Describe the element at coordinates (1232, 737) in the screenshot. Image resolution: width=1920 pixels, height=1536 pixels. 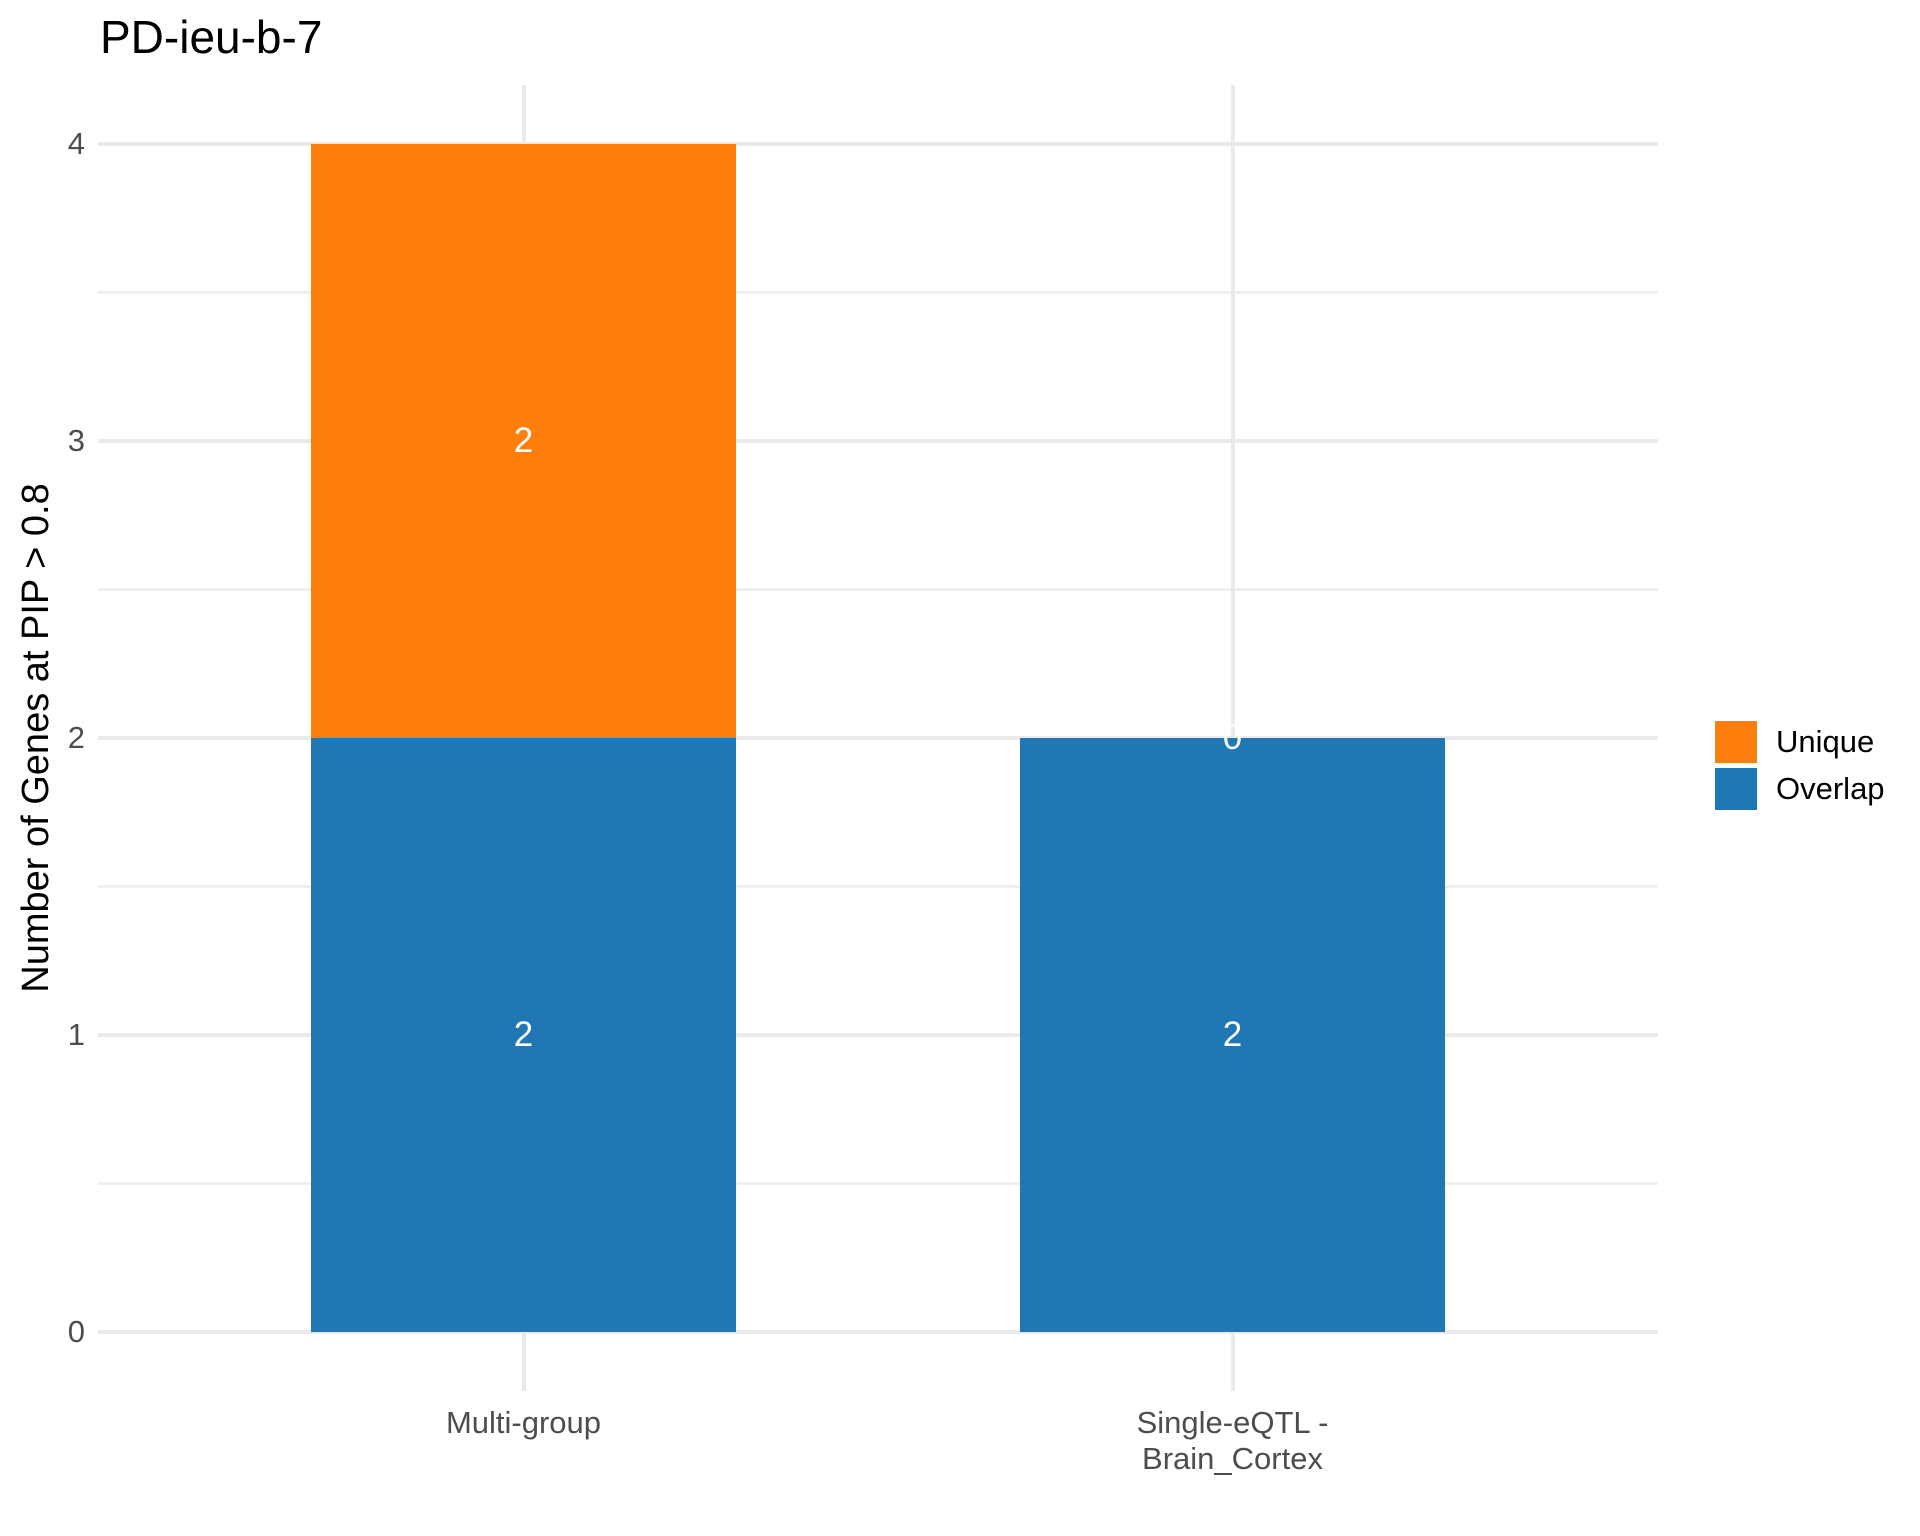
I see `bar-value-label: 0` at that location.